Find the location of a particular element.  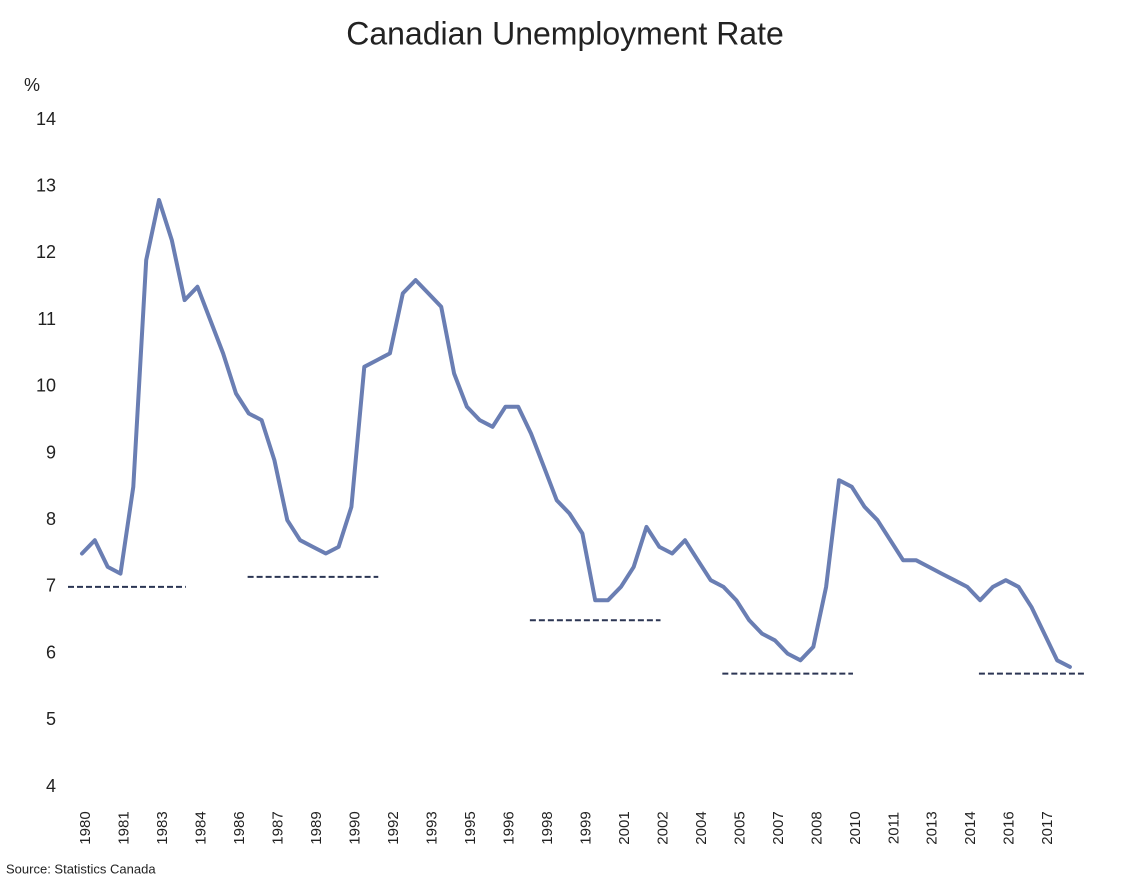

y-tick-label: 7 is located at coordinates (51, 586).